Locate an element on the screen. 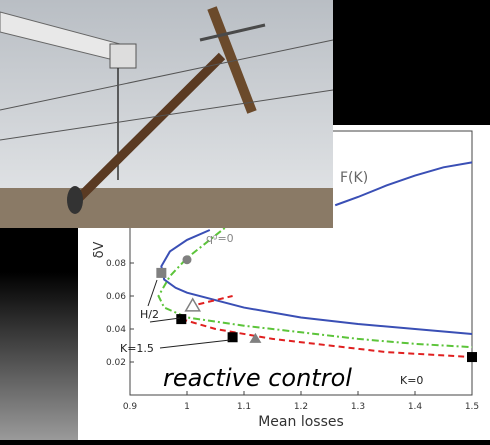 This screenshot has width=490, height=445. x-axis-label: Mean losses is located at coordinates (301, 422).